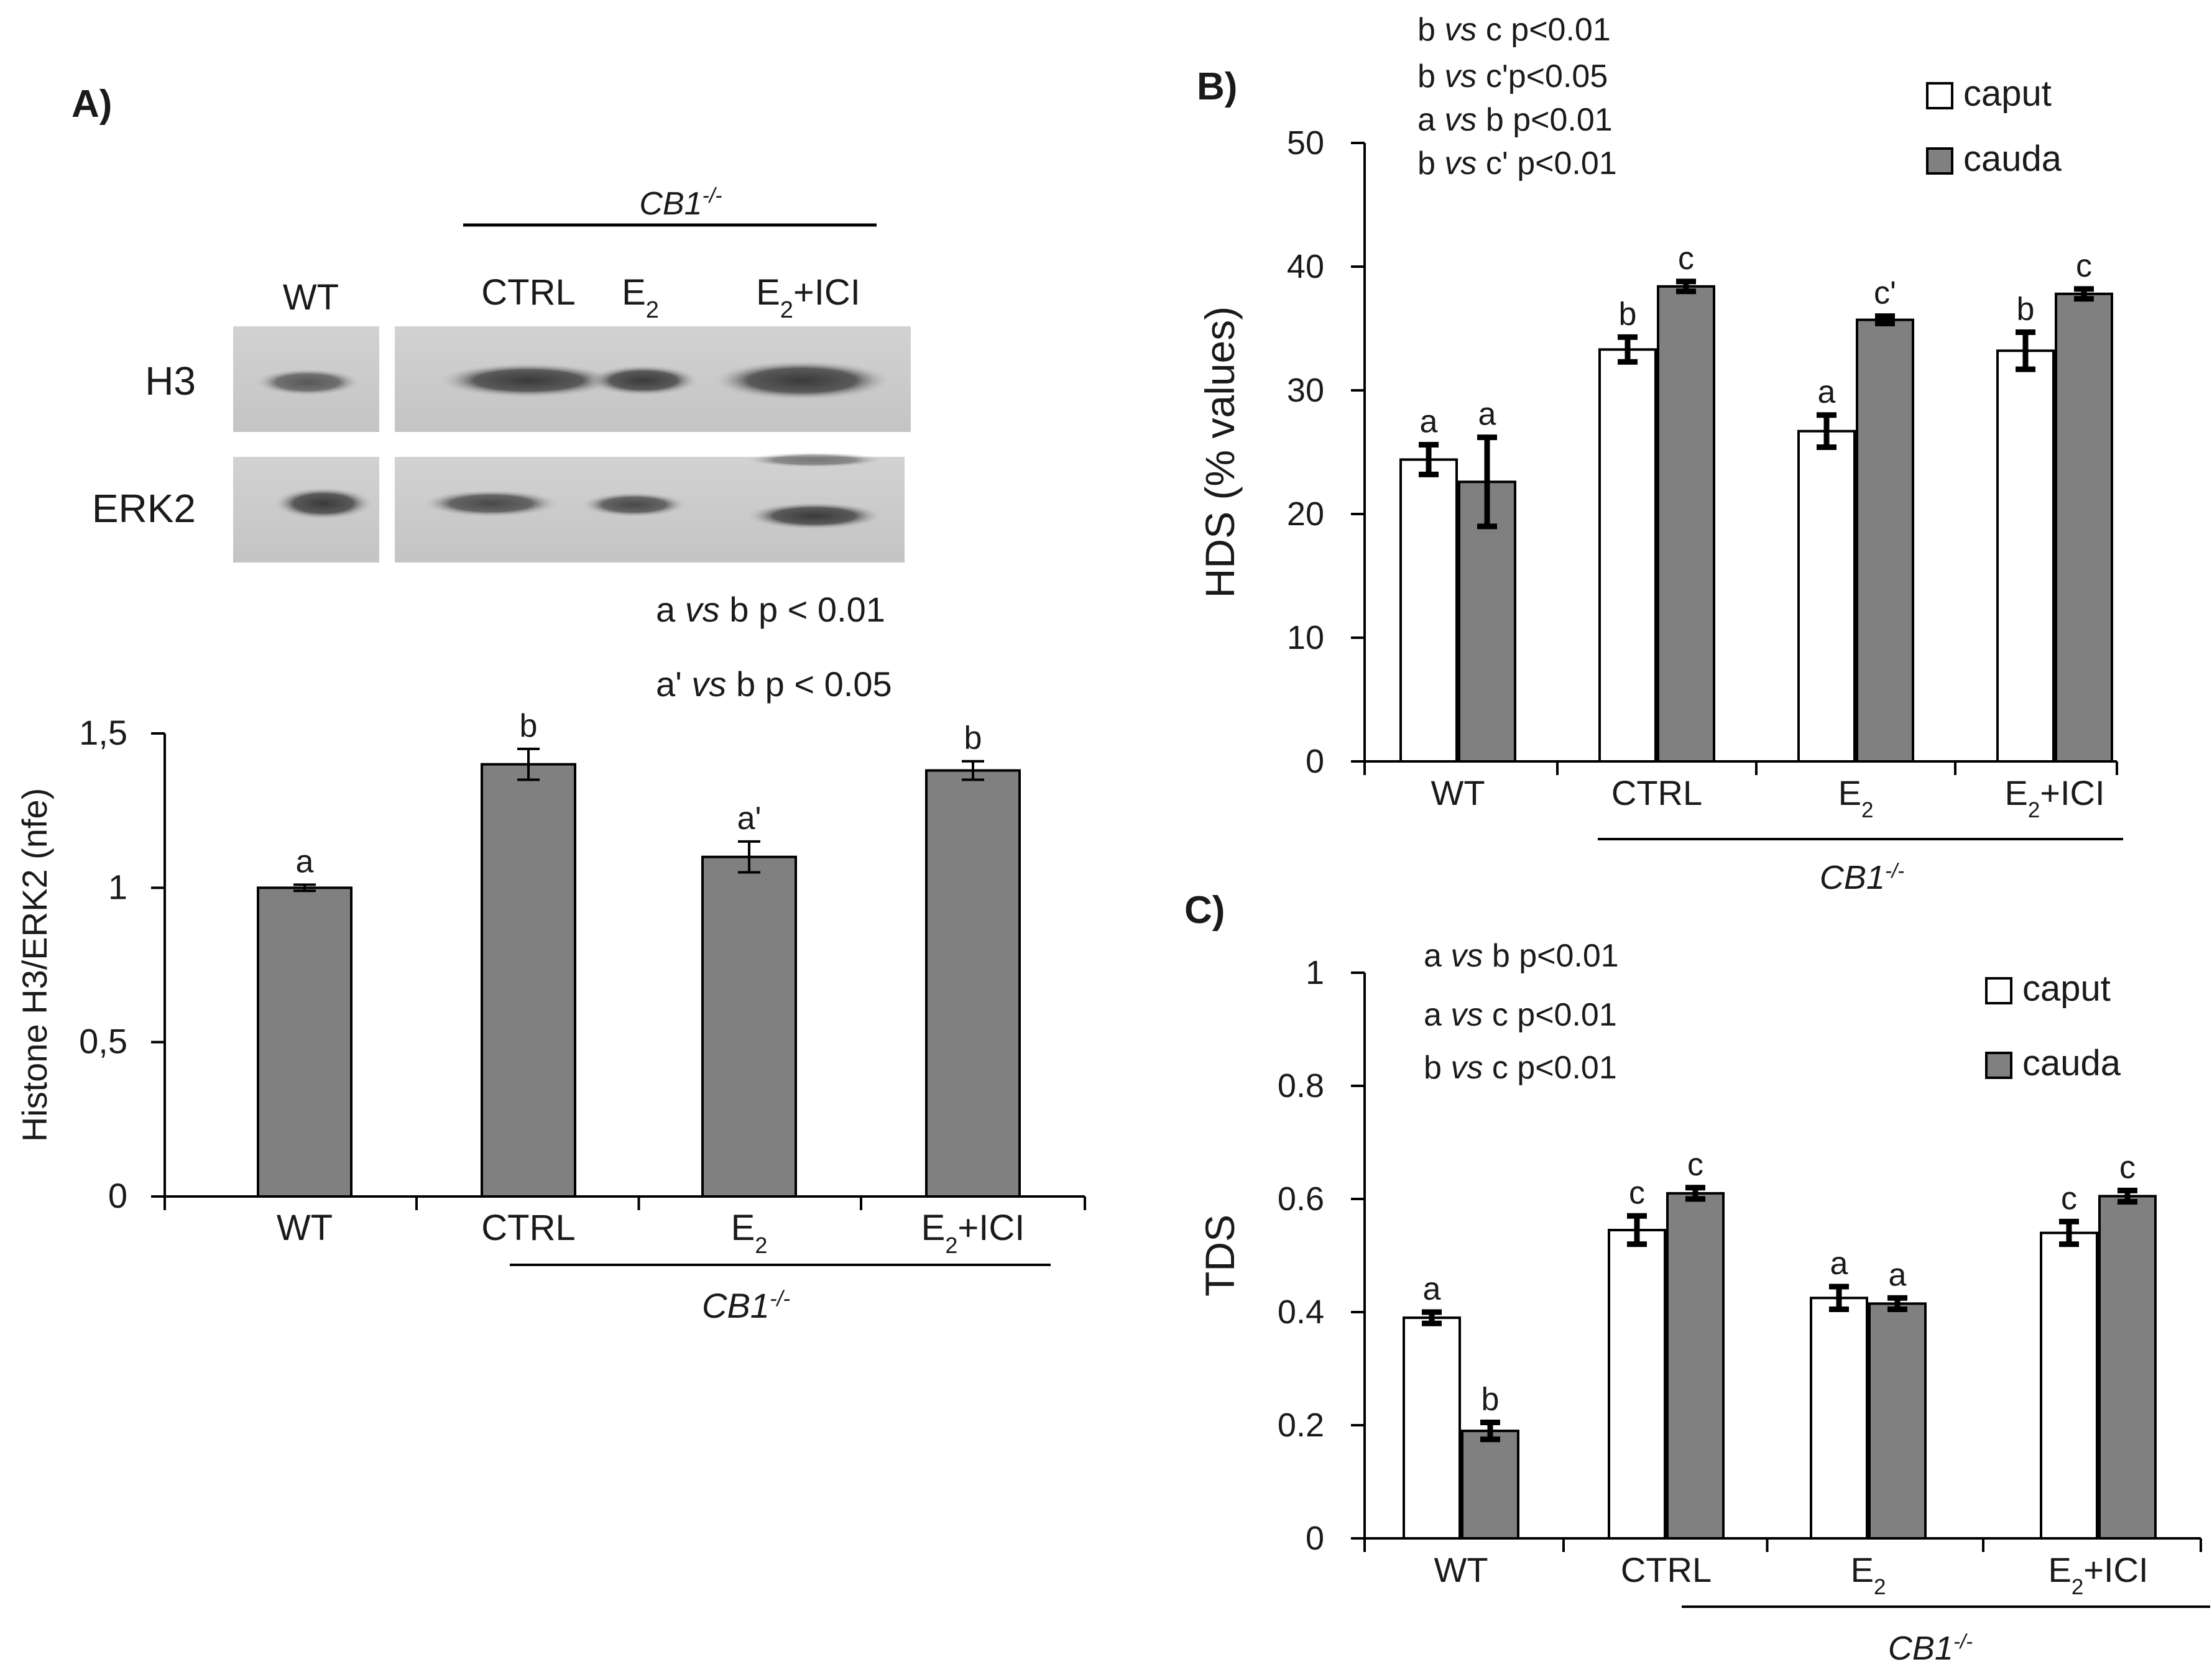 The height and width of the screenshot is (1667, 2212). What do you see at coordinates (774, 684) in the screenshot?
I see `significance-annotation: a' vs b p < 0.05` at bounding box center [774, 684].